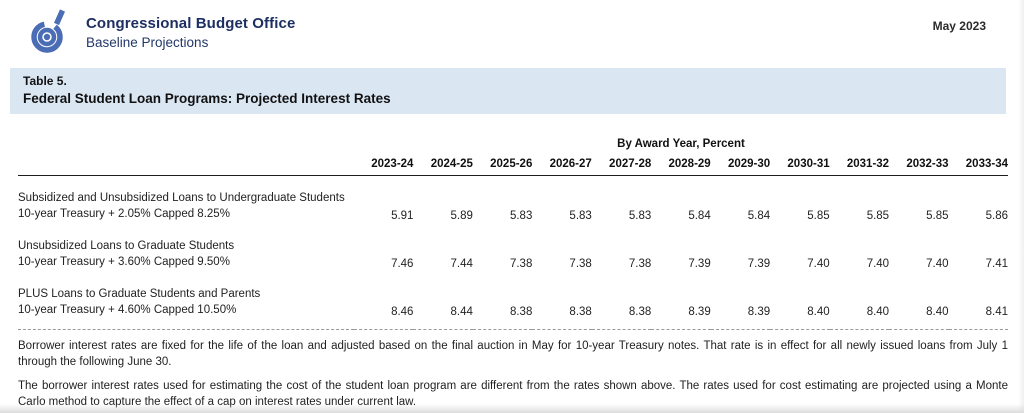  I want to click on year-header: 2029-30, so click(740, 167).